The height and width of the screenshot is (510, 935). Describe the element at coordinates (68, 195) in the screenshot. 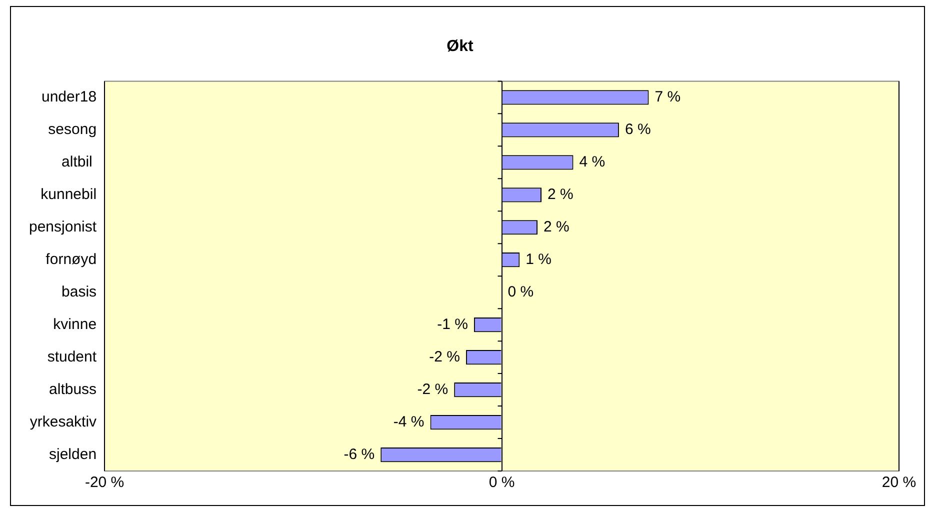

I see `y-tick-label: kunnebil` at that location.